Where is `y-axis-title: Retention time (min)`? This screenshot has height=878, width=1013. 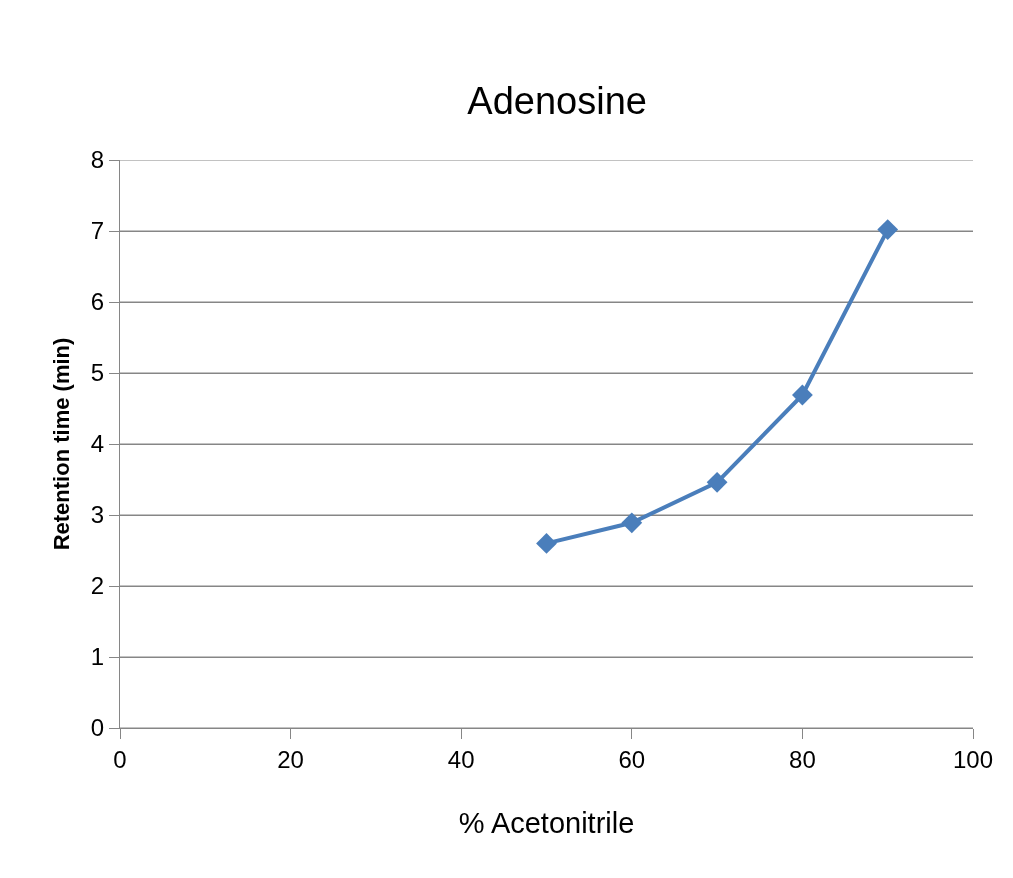
y-axis-title: Retention time (min) is located at coordinates (61, 444).